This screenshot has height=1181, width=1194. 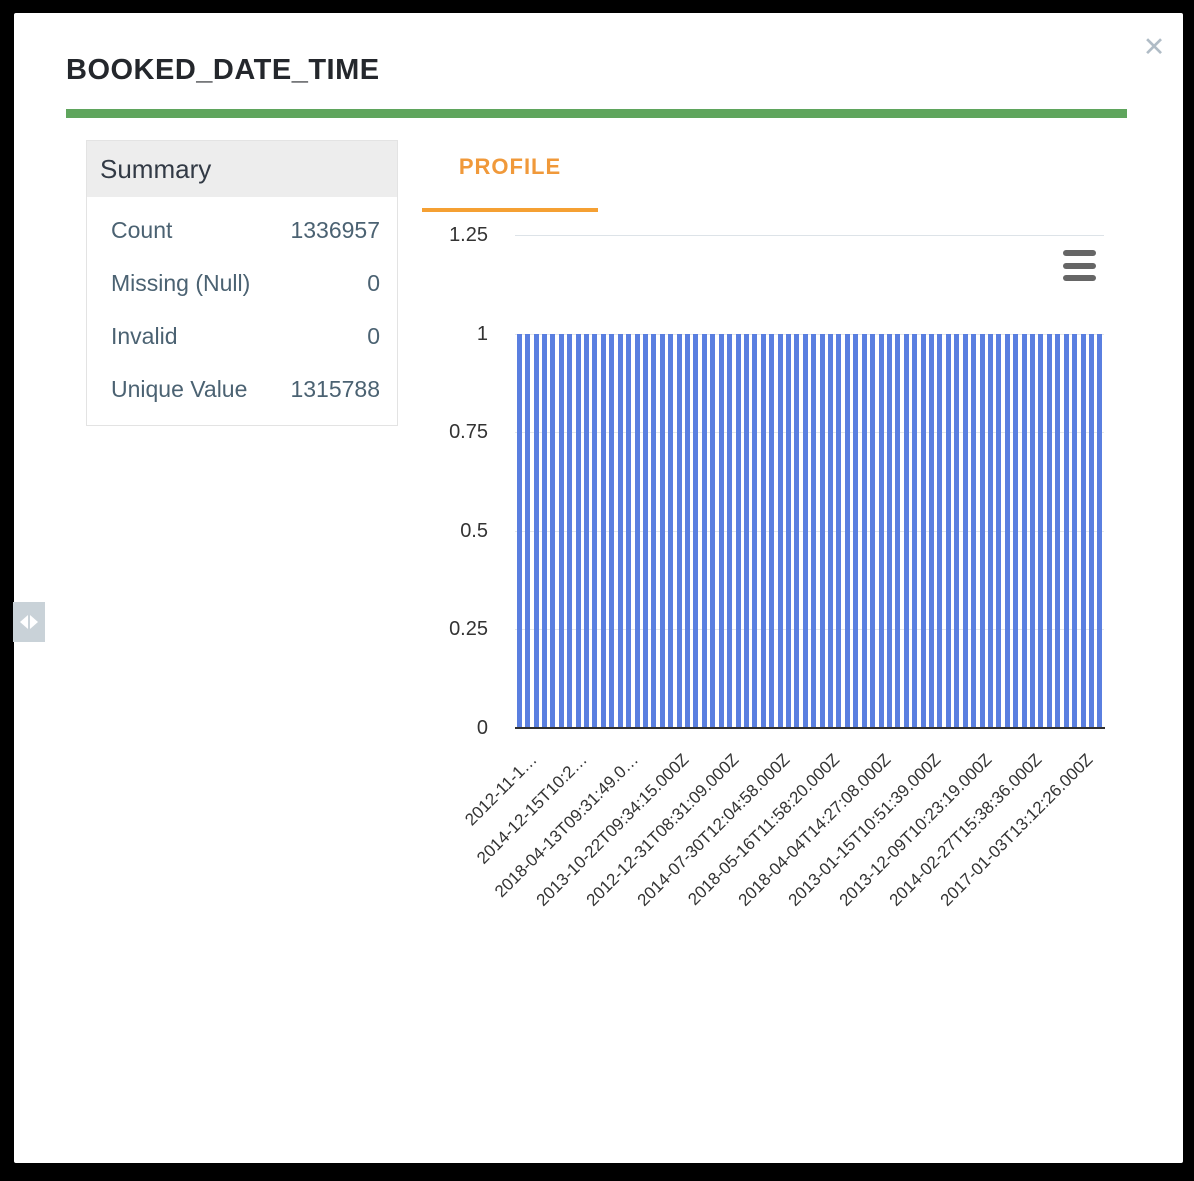 What do you see at coordinates (468, 629) in the screenshot?
I see `y-tick-label: 0.25` at bounding box center [468, 629].